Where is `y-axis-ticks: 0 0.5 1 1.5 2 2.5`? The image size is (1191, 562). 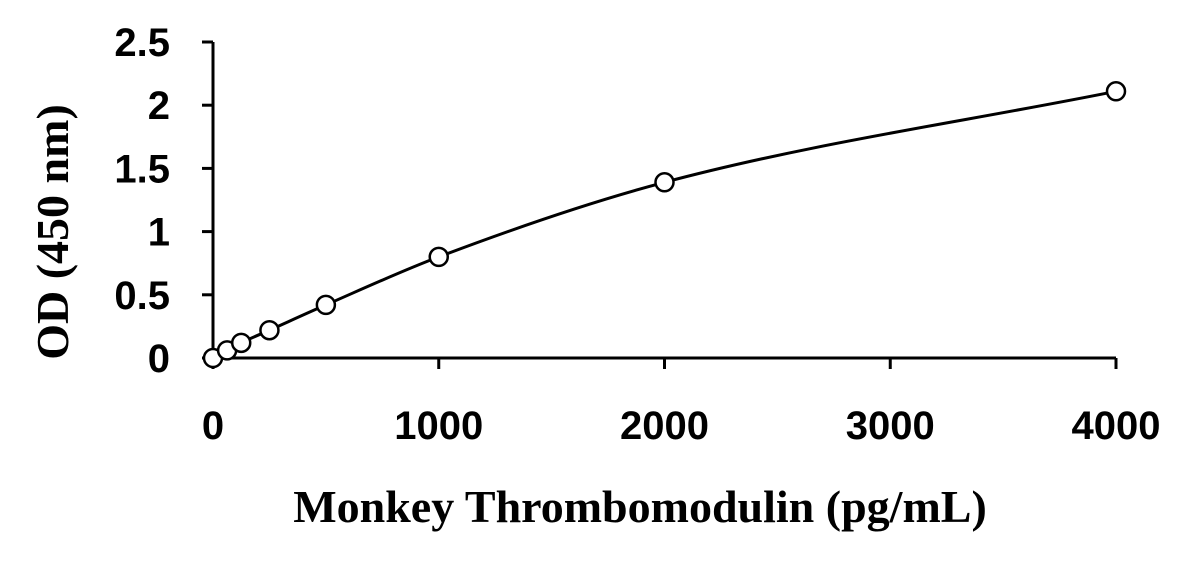
y-axis-ticks: 0 0.5 1 1.5 2 2.5 is located at coordinates (163, 201).